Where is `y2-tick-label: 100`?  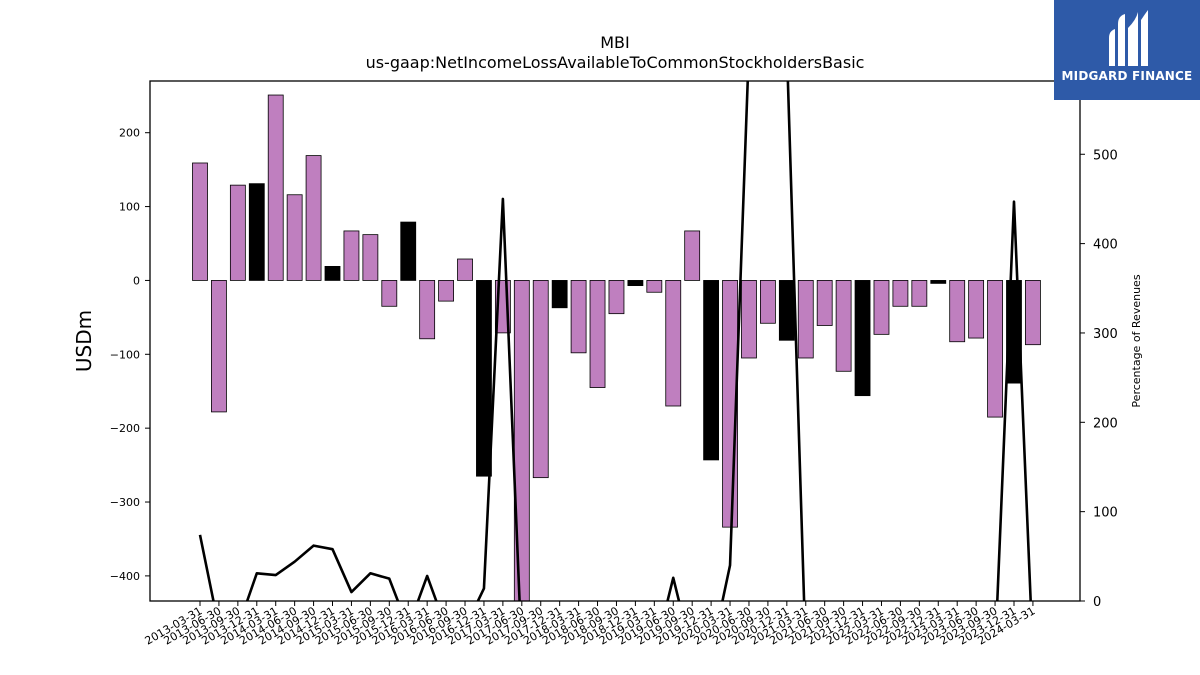
y2-tick-label: 100 is located at coordinates (1105, 513).